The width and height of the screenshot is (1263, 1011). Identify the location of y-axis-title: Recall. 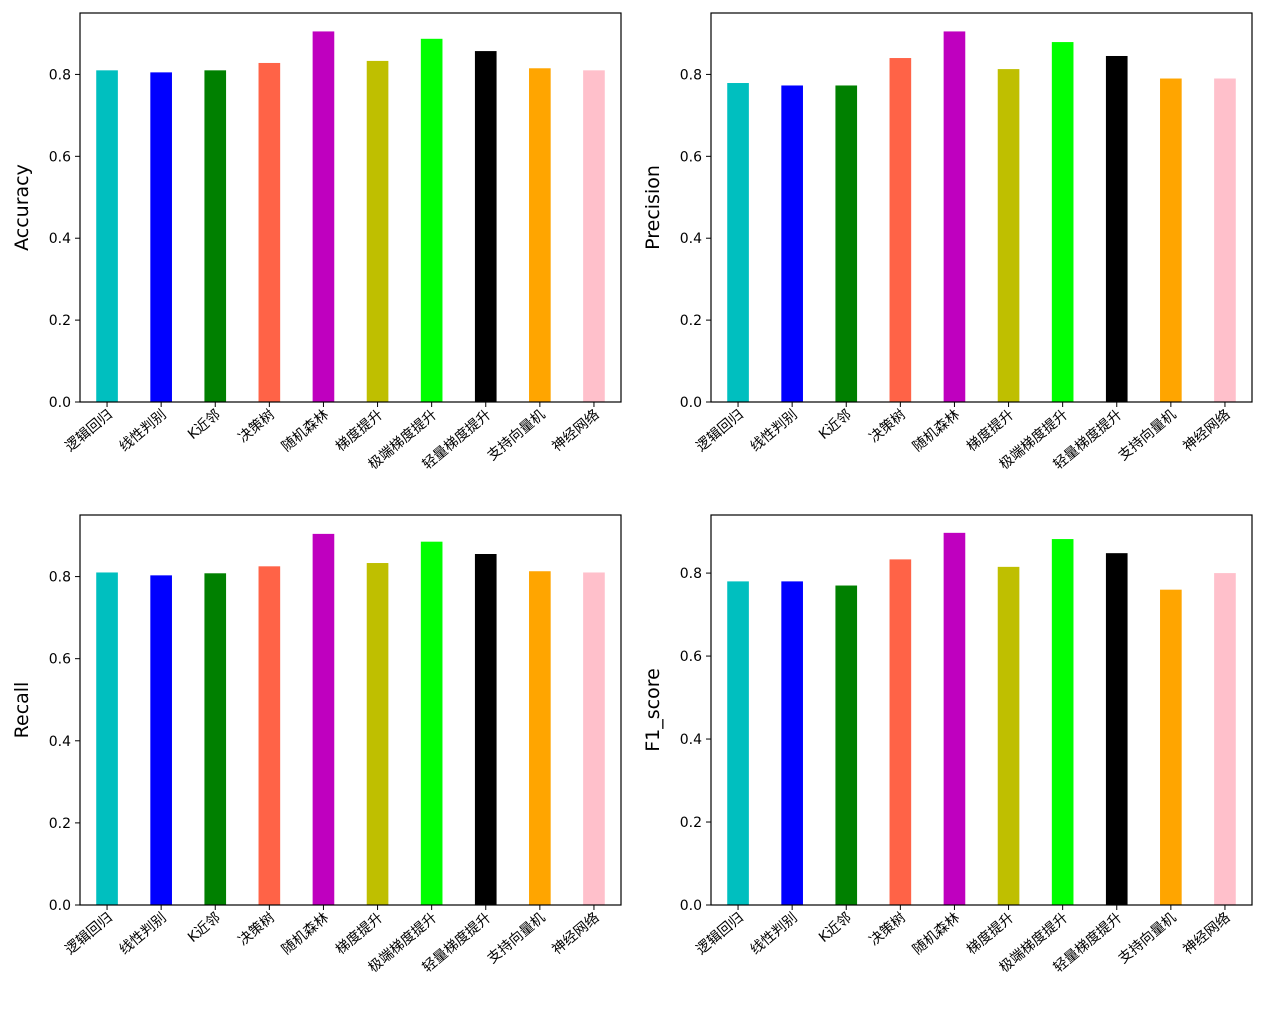
(22, 710).